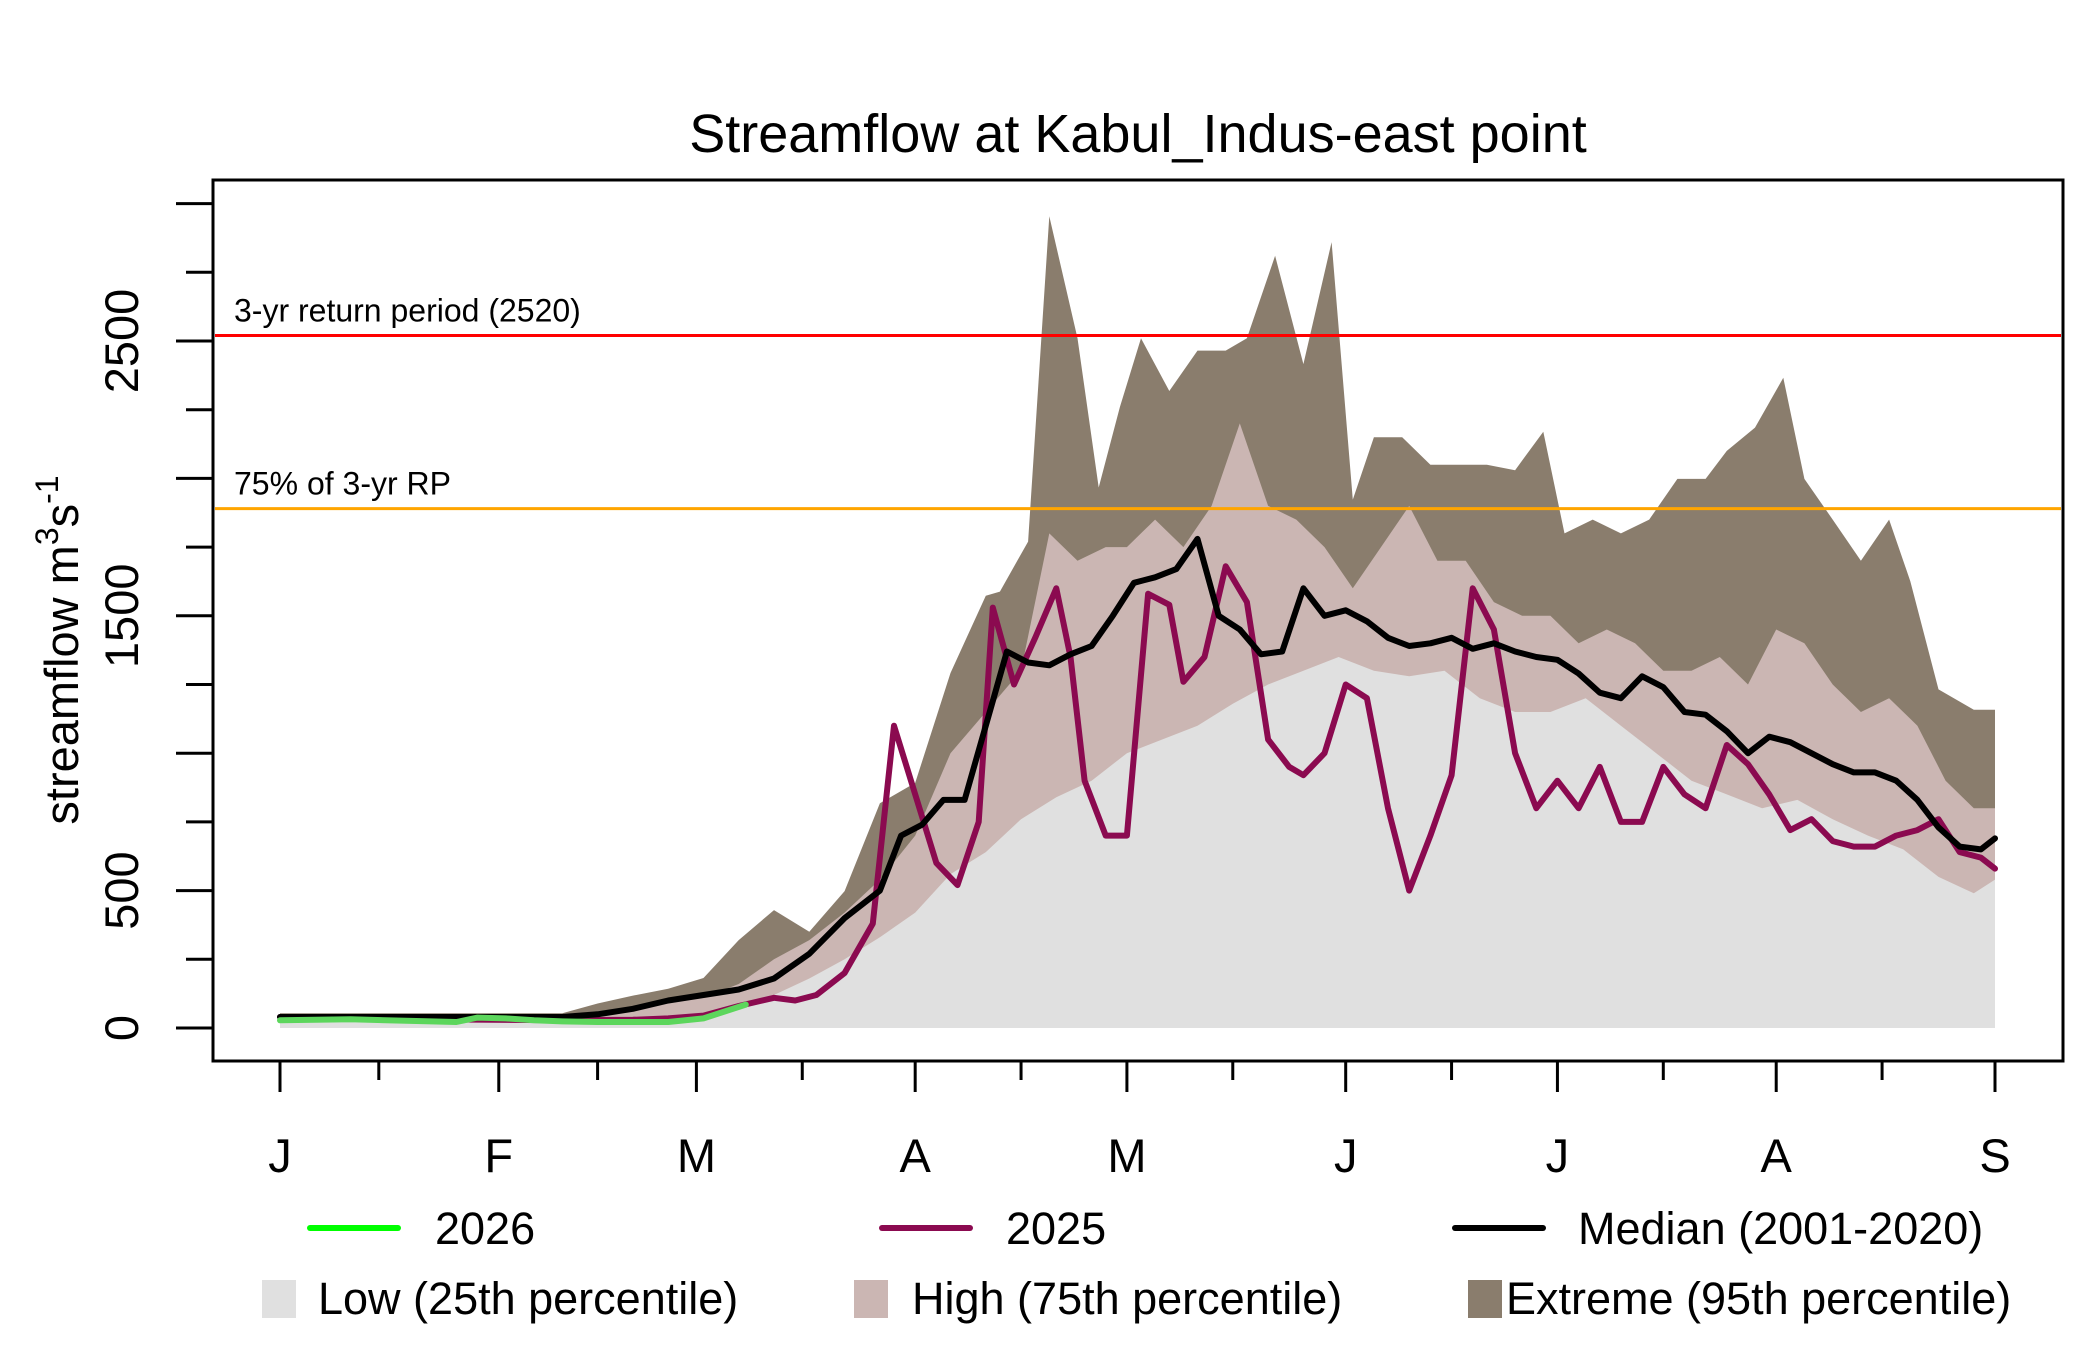 The width and height of the screenshot is (2100, 1350). Describe the element at coordinates (61, 516) in the screenshot. I see `y-axis-label-mid: s` at that location.